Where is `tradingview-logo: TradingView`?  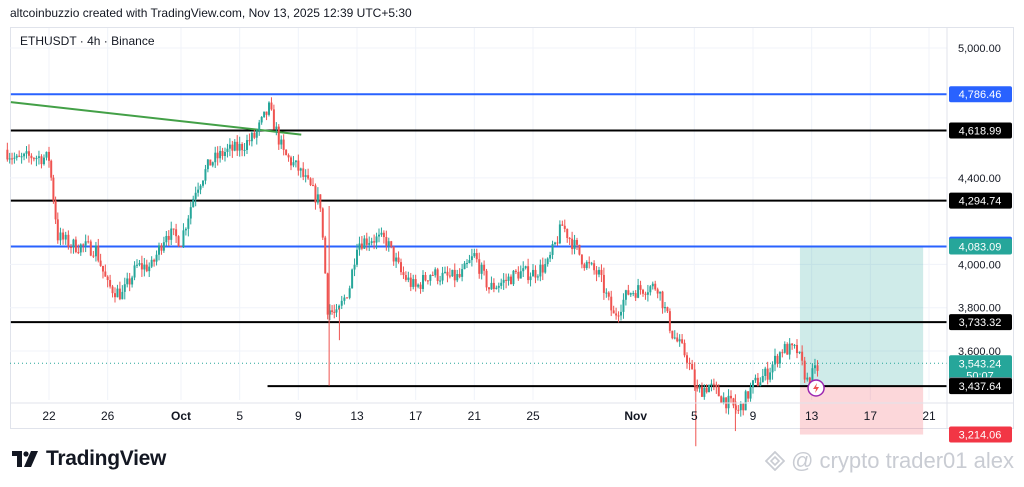
tradingview-logo: TradingView is located at coordinates (89, 459).